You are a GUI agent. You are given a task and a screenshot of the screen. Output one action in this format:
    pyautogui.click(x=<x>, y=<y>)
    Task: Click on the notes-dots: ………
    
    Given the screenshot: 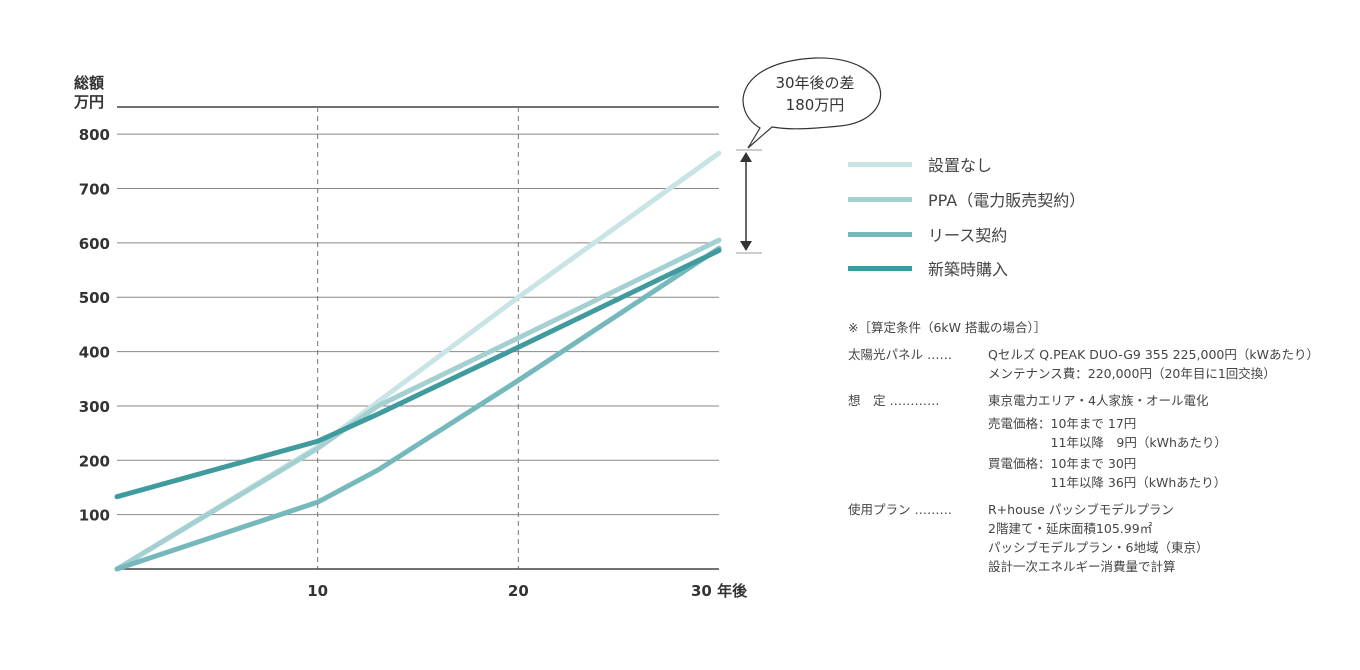 What is the action you would take?
    pyautogui.click(x=933, y=509)
    